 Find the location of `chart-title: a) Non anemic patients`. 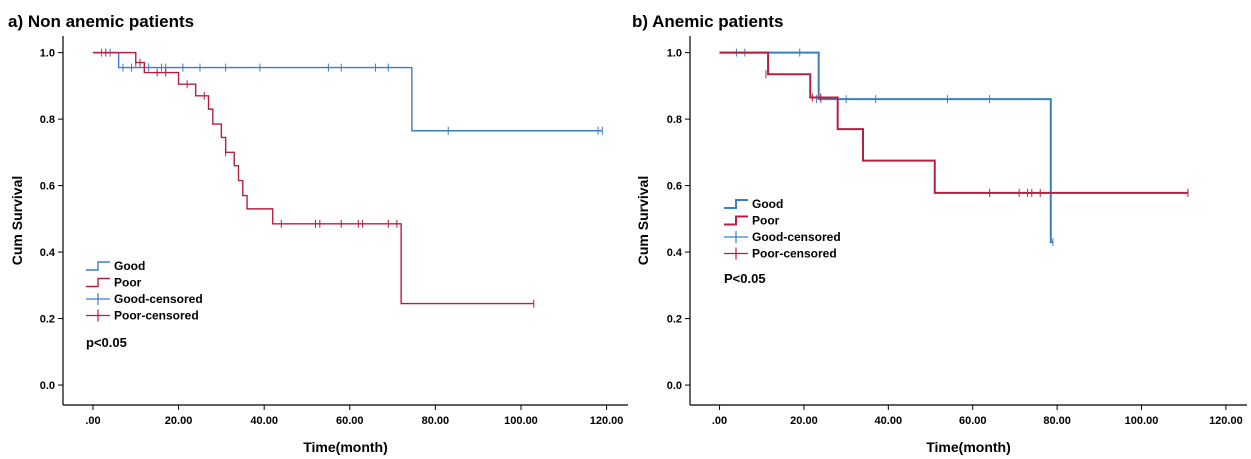

chart-title: a) Non anemic patients is located at coordinates (101, 21).